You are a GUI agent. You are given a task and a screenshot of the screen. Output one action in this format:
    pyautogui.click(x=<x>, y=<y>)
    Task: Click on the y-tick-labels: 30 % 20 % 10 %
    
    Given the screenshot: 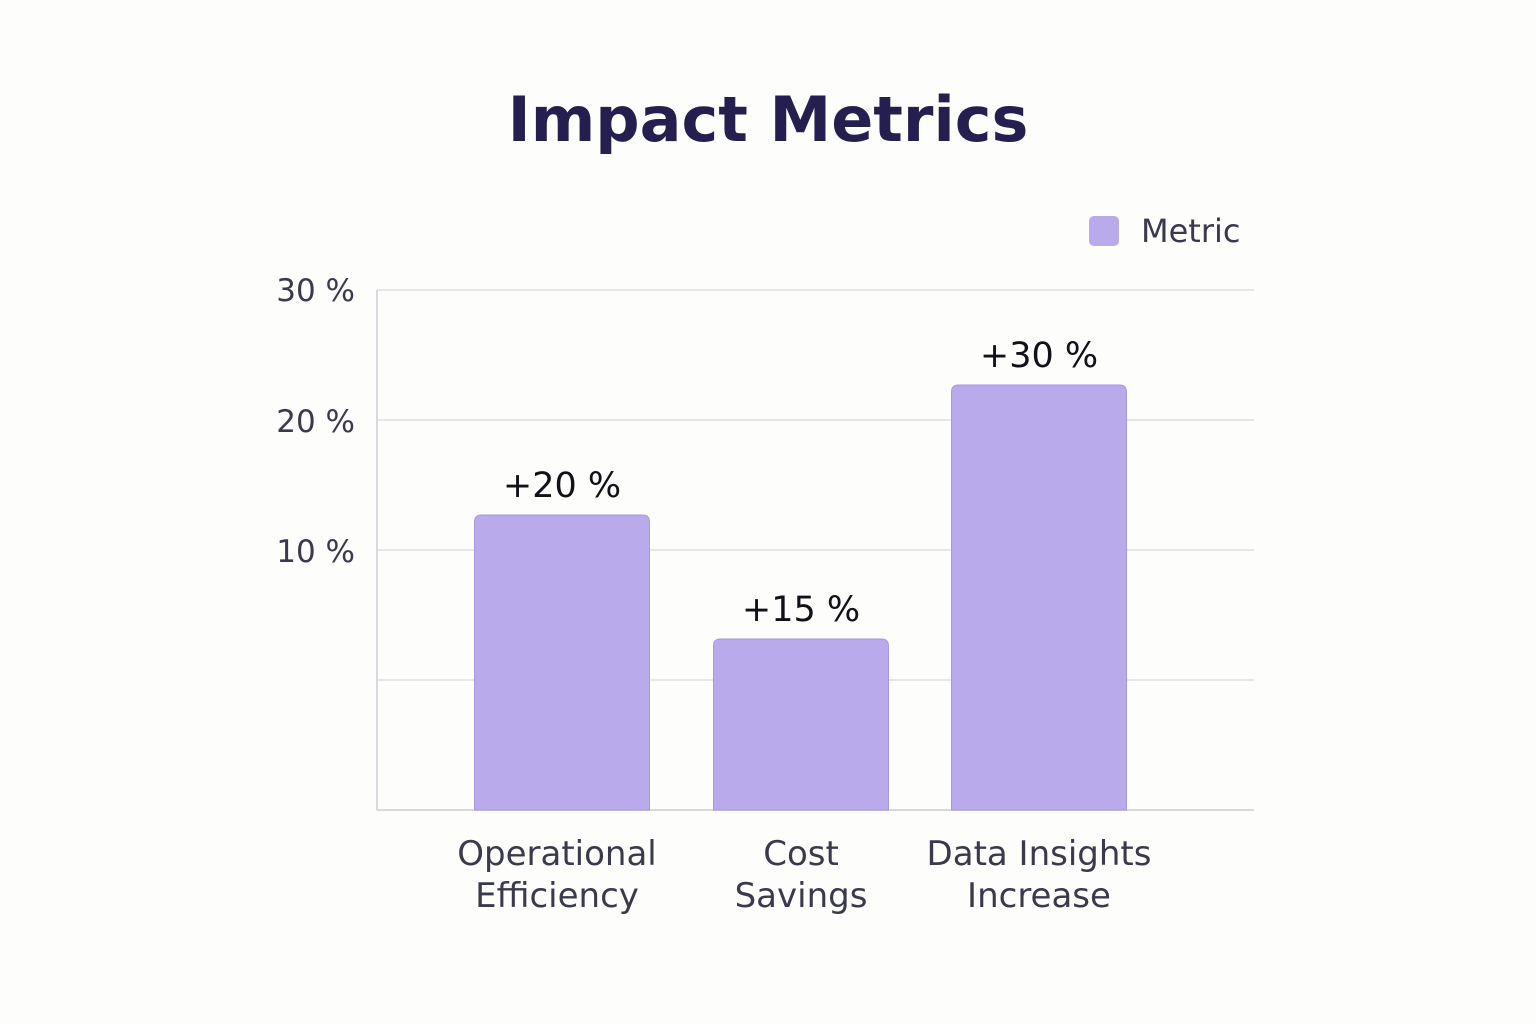 What is the action you would take?
    pyautogui.click(x=315, y=421)
    